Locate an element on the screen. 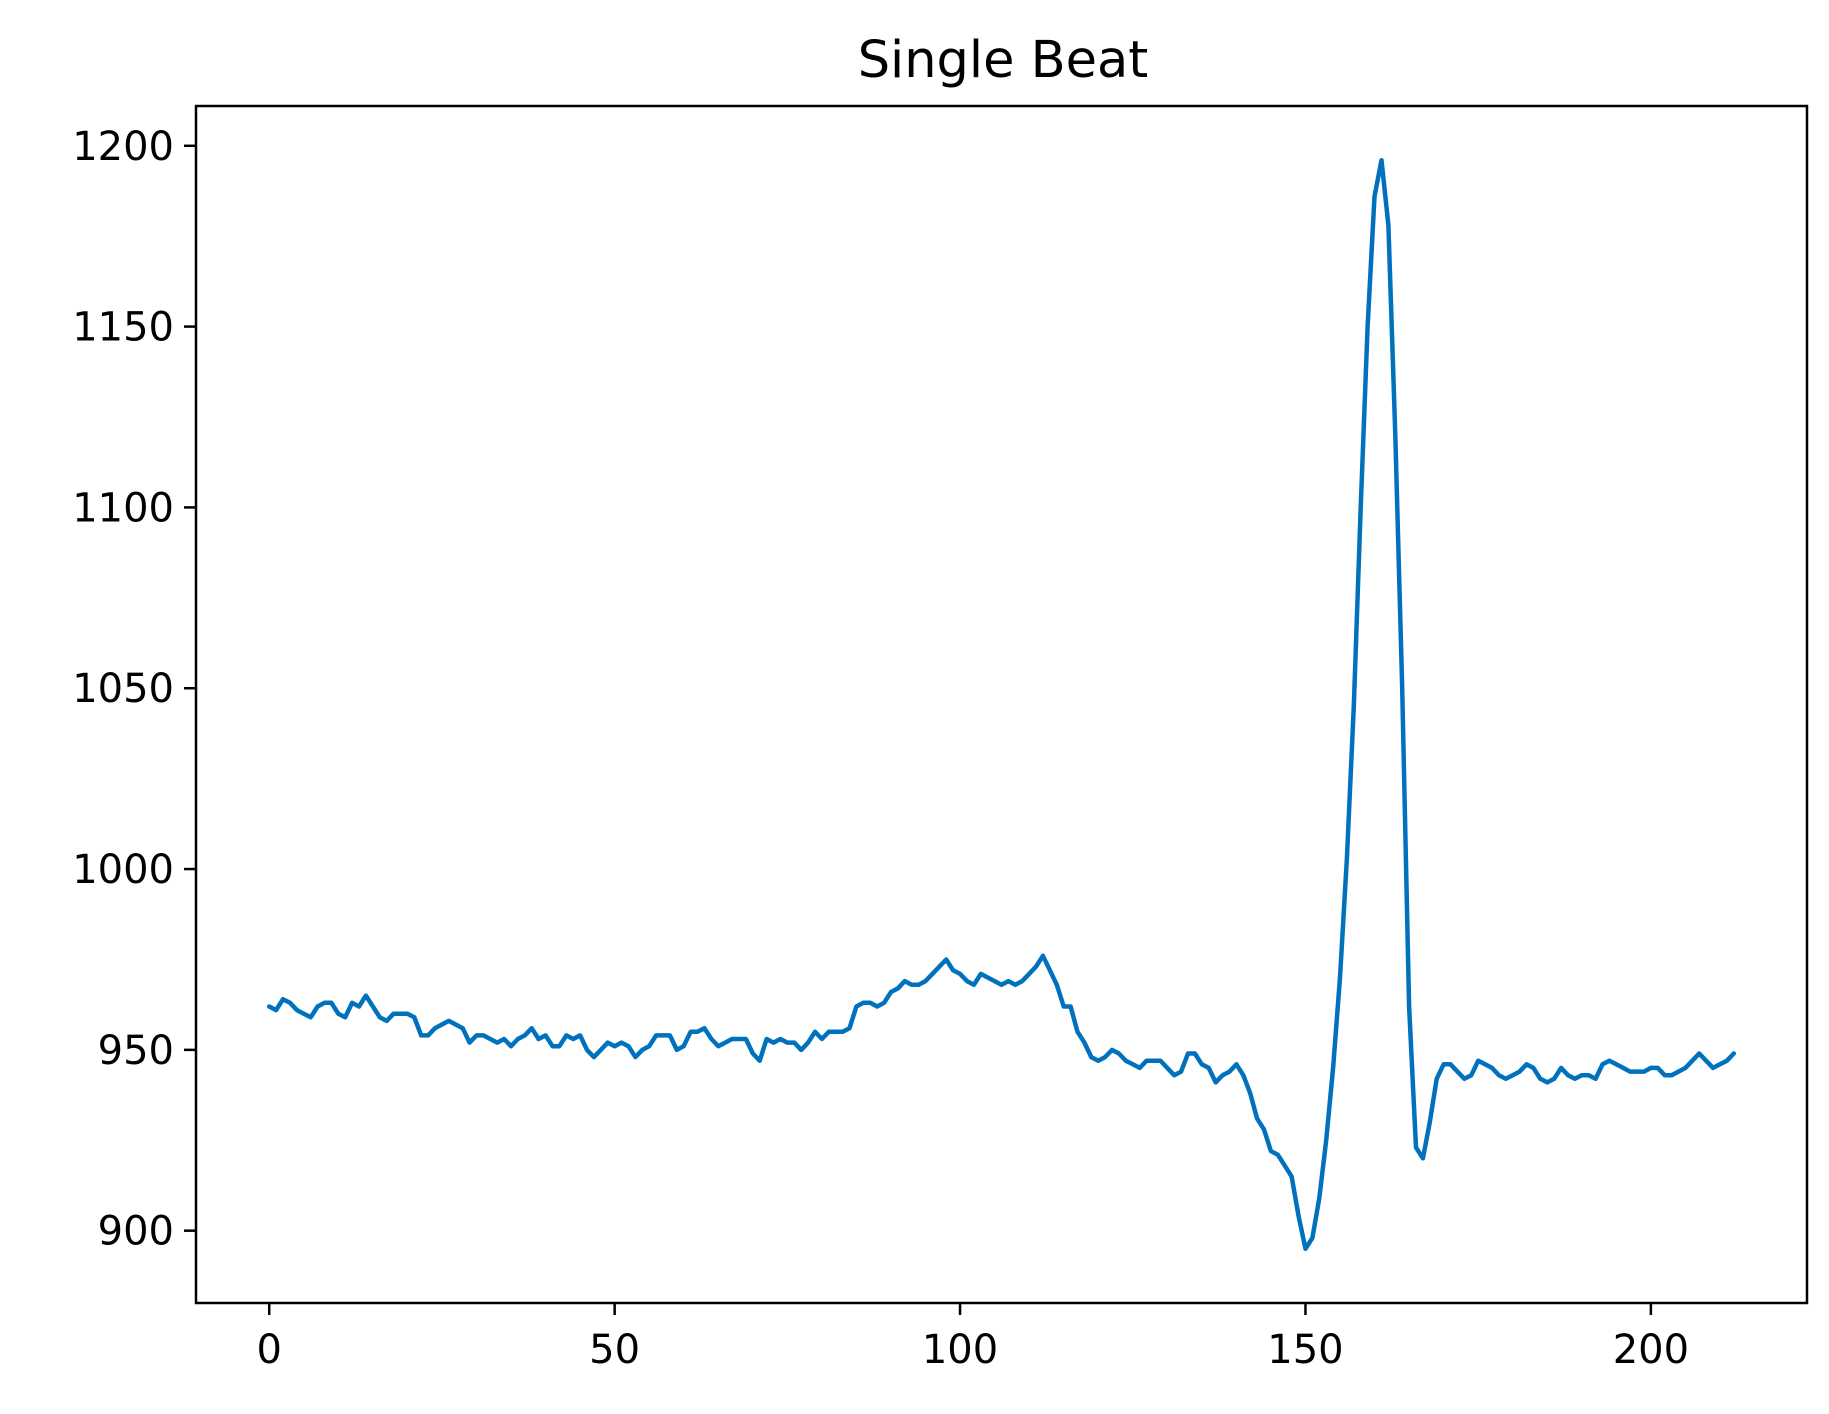  x-tick-label: 200 is located at coordinates (1651, 1350).